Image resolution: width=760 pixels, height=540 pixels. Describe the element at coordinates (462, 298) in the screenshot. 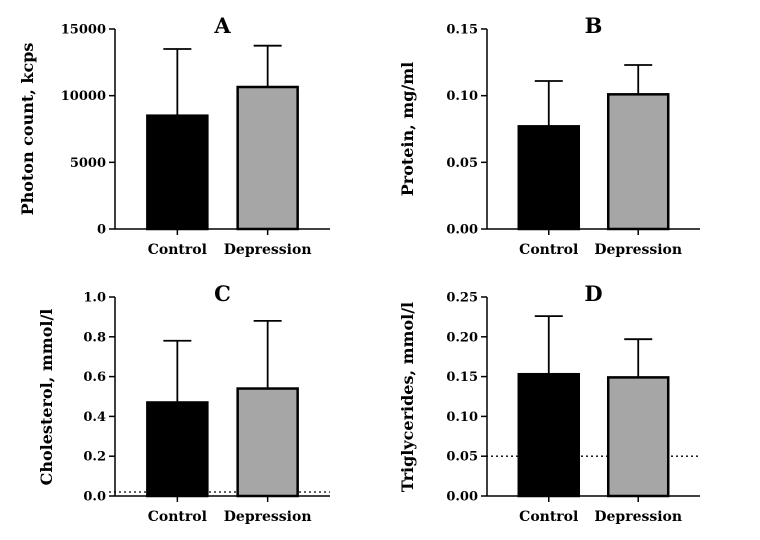

I see `y-tick-label: 0.25` at that location.